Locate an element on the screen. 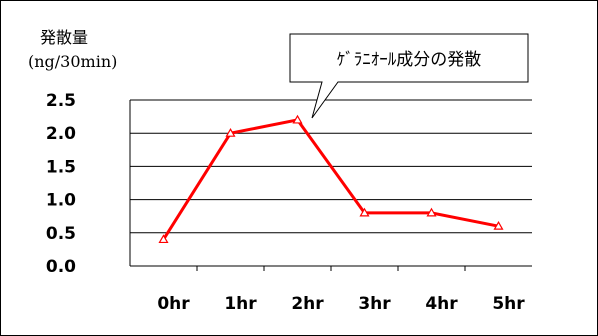 The height and width of the screenshot is (336, 598). y-tick-label: 0.5 is located at coordinates (61, 234).